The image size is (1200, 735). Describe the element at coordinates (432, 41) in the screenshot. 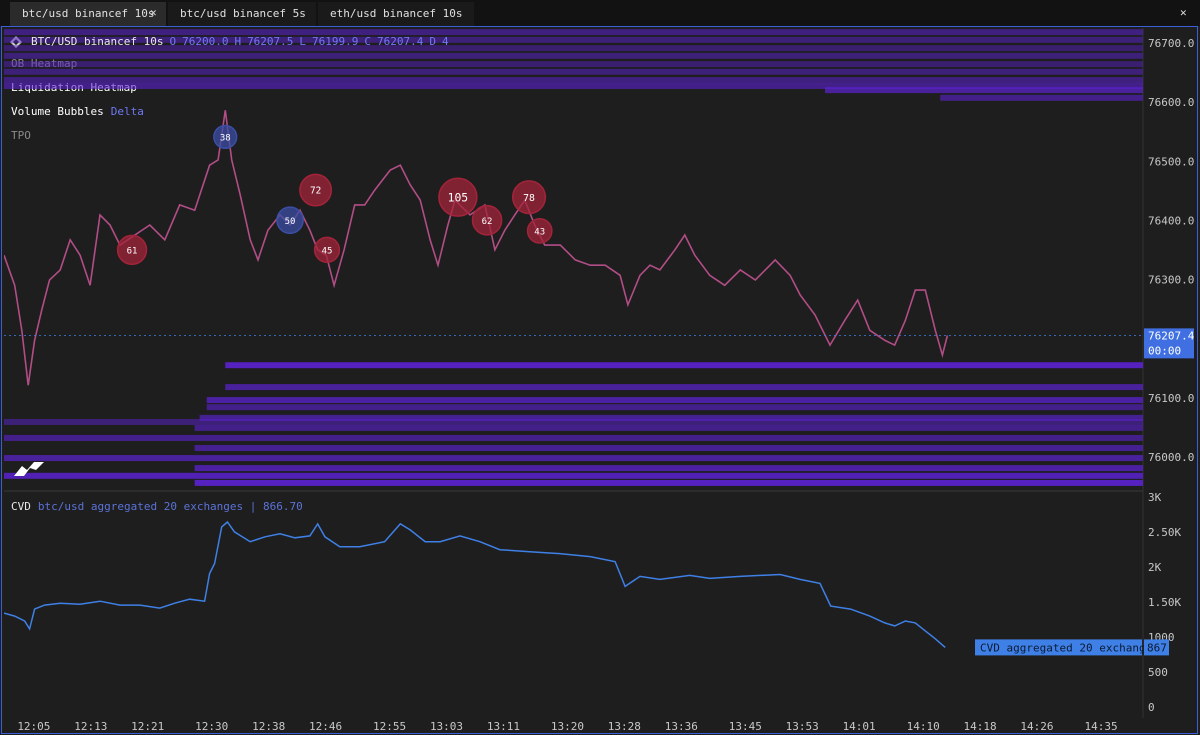

I see `ohlc-label: D` at that location.